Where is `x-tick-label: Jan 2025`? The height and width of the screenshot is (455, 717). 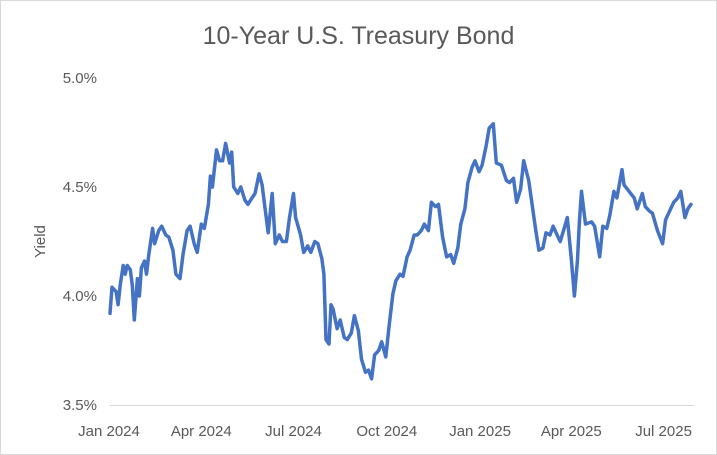 x-tick-label: Jan 2025 is located at coordinates (480, 431).